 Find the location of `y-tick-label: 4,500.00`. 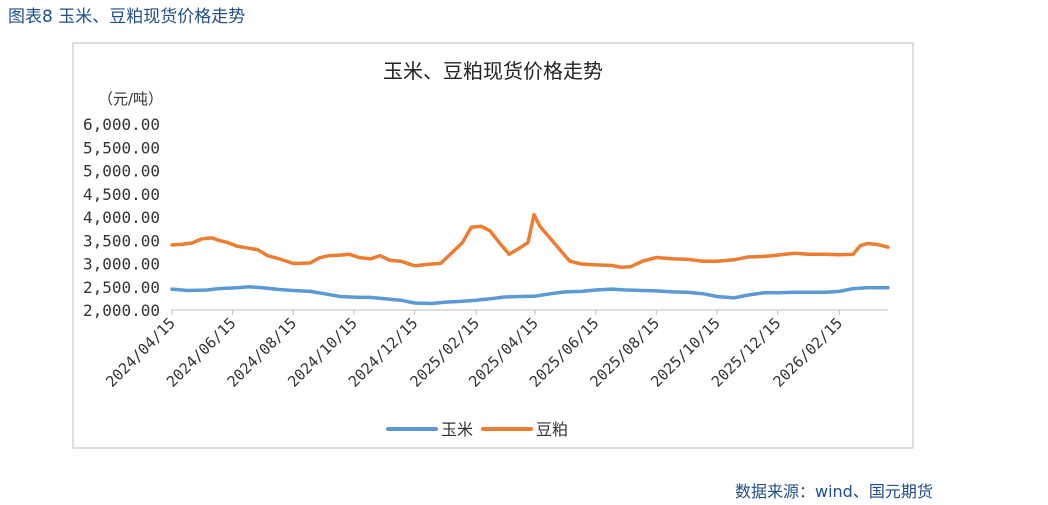

y-tick-label: 4,500.00 is located at coordinates (121, 194).